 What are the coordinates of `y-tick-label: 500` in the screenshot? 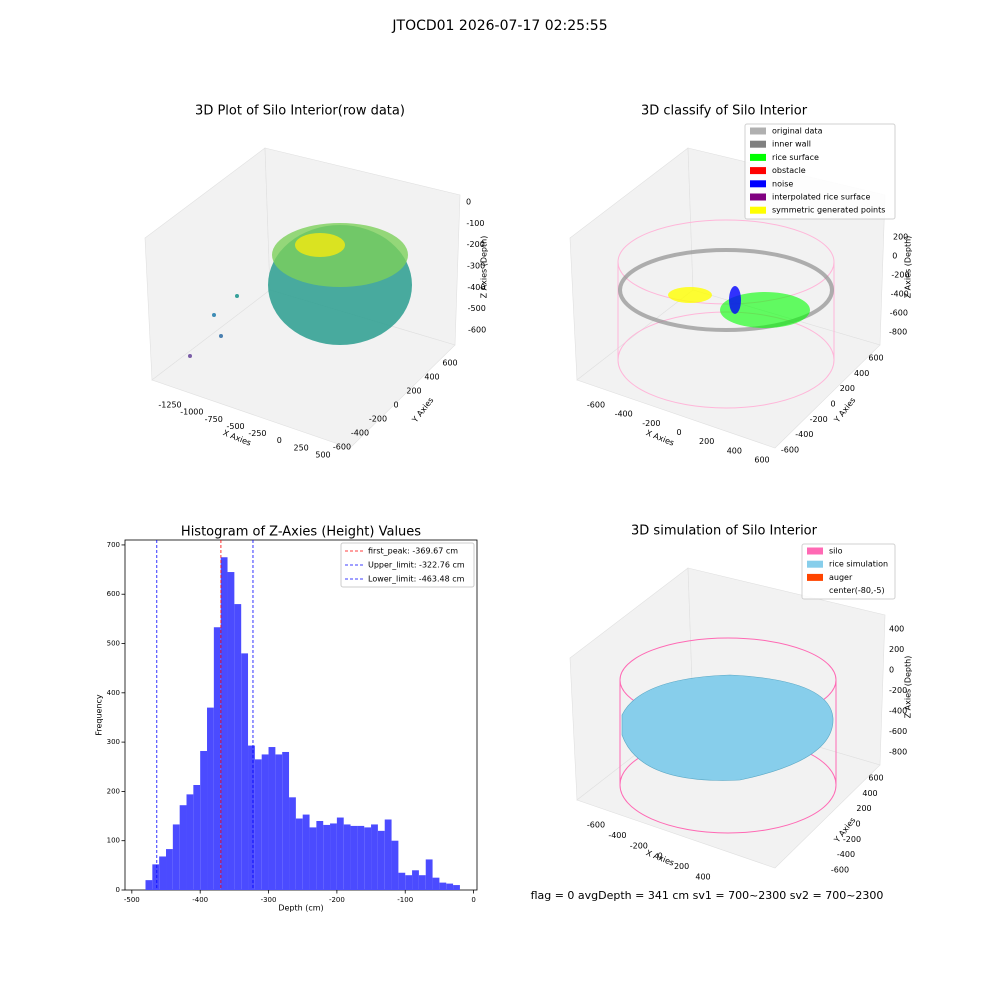 It's located at (113, 644).